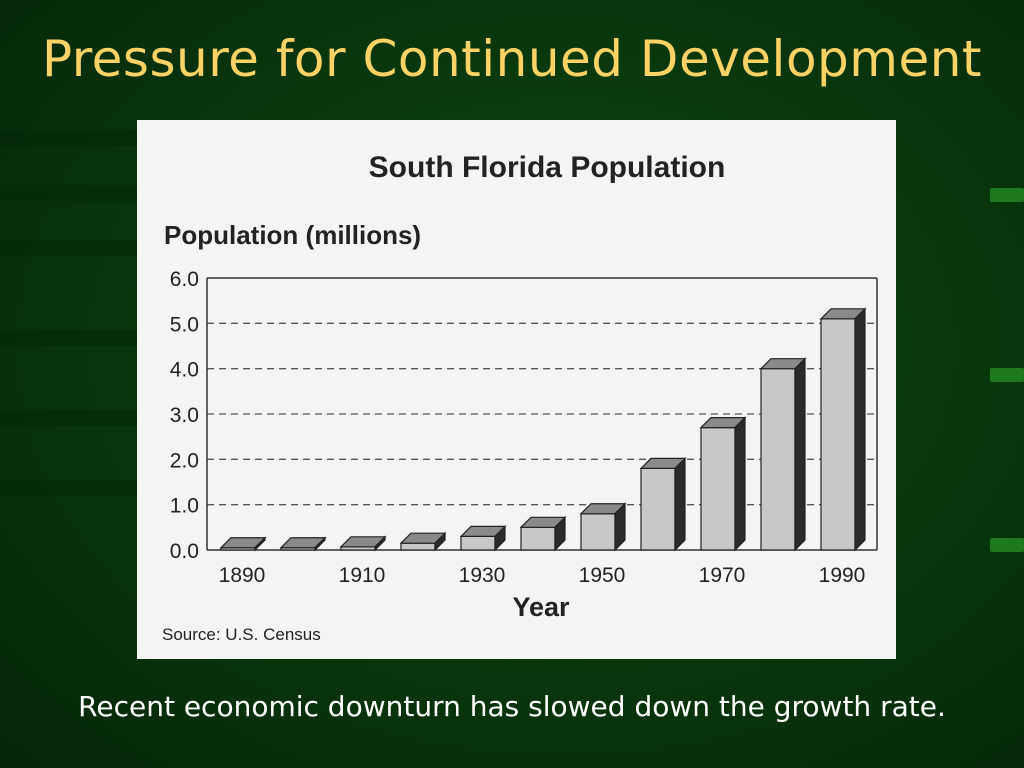  What do you see at coordinates (184, 551) in the screenshot?
I see `y-tick-label: 0.0` at bounding box center [184, 551].